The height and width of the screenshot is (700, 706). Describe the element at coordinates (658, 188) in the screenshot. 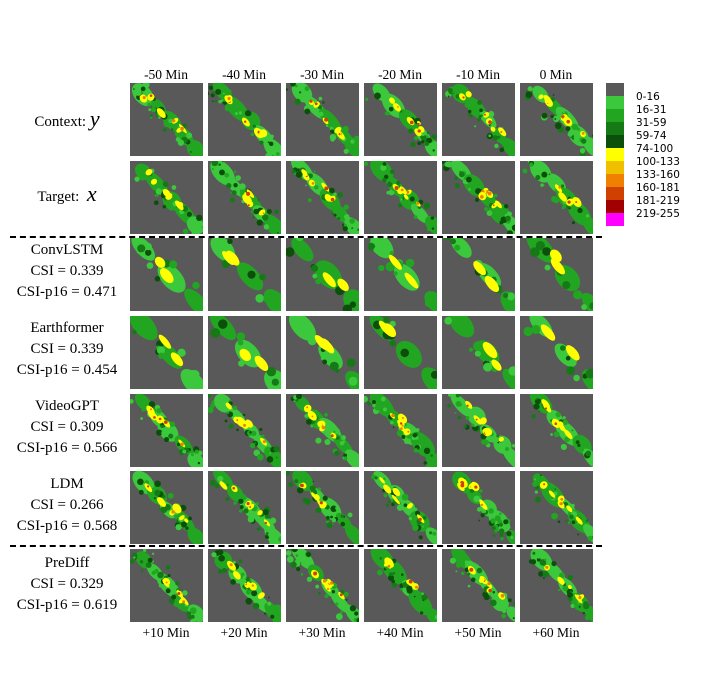

I see `legend-label: 160-181` at that location.